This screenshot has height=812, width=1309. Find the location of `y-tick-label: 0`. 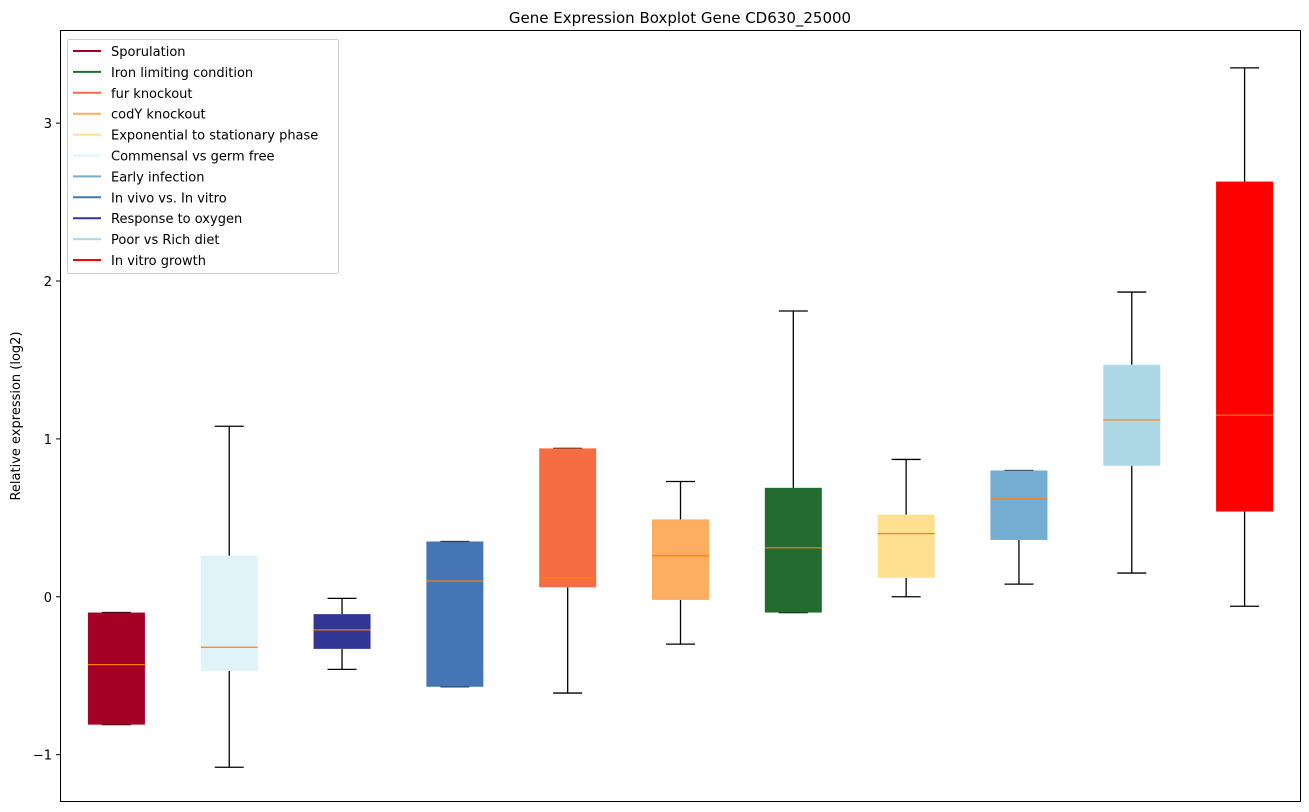

y-tick-label: 0 is located at coordinates (48, 598).